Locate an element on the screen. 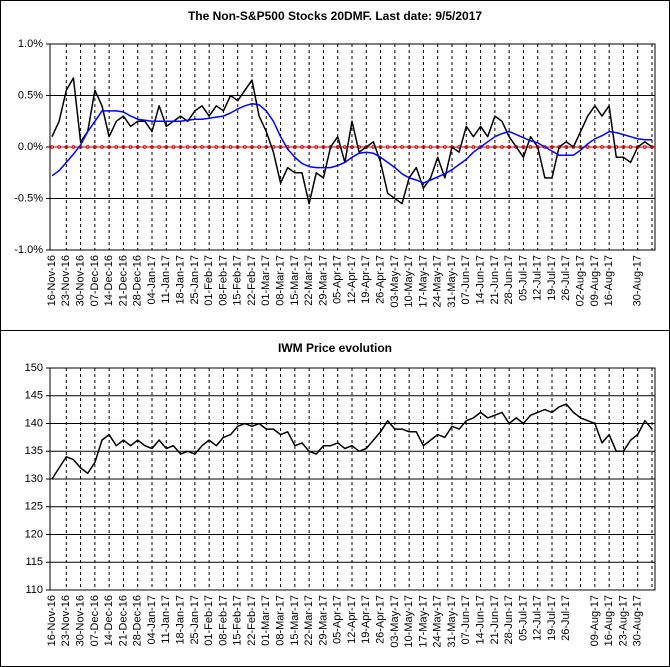 Image resolution: width=670 pixels, height=667 pixels. x-tick-label: 21-Jun-17 is located at coordinates (495, 280).